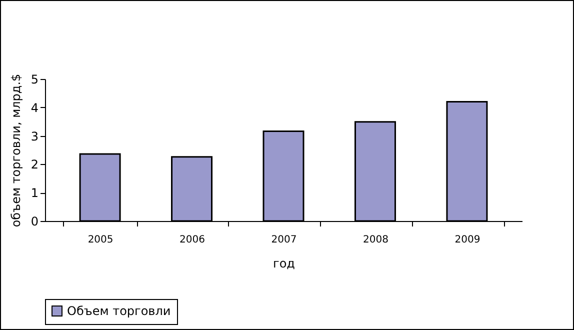 The image size is (574, 330). I want to click on y-tick-label: 4, so click(34, 107).